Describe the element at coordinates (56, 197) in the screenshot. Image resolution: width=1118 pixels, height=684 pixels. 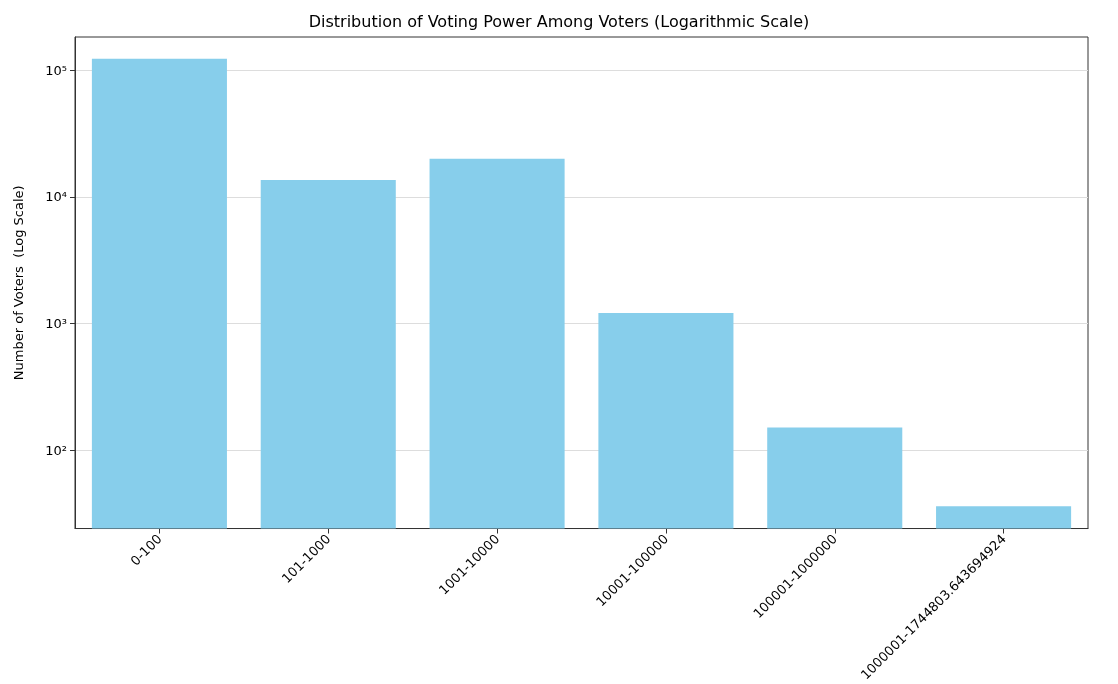
I see `y-tick-label: 10⁴` at that location.